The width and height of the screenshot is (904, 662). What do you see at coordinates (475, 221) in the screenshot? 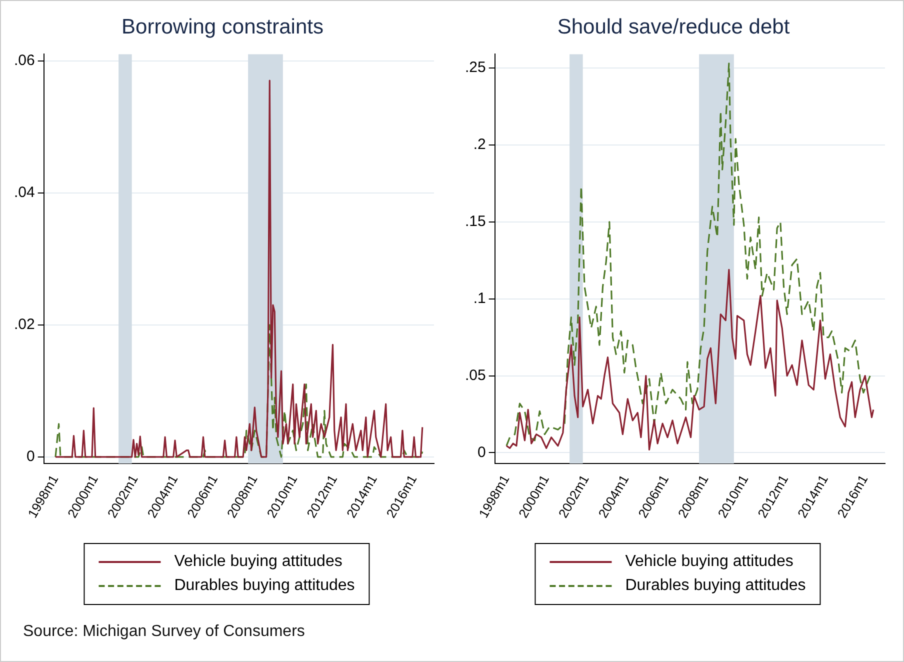
I see `y-tick-label: .15` at bounding box center [475, 221].